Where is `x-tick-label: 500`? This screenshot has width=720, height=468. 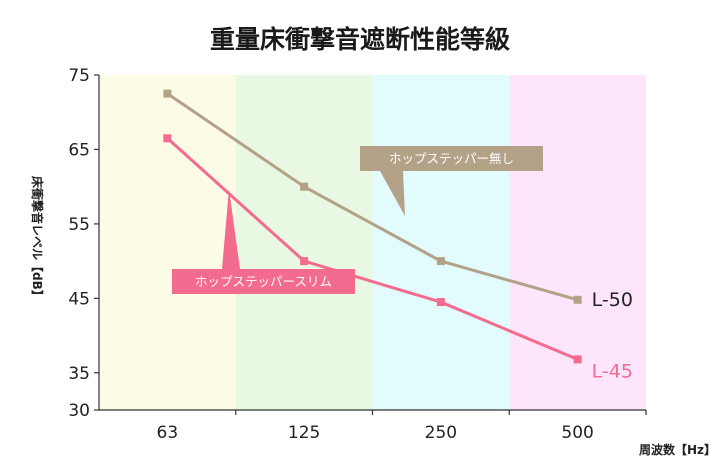
x-tick-label: 500 is located at coordinates (577, 433).